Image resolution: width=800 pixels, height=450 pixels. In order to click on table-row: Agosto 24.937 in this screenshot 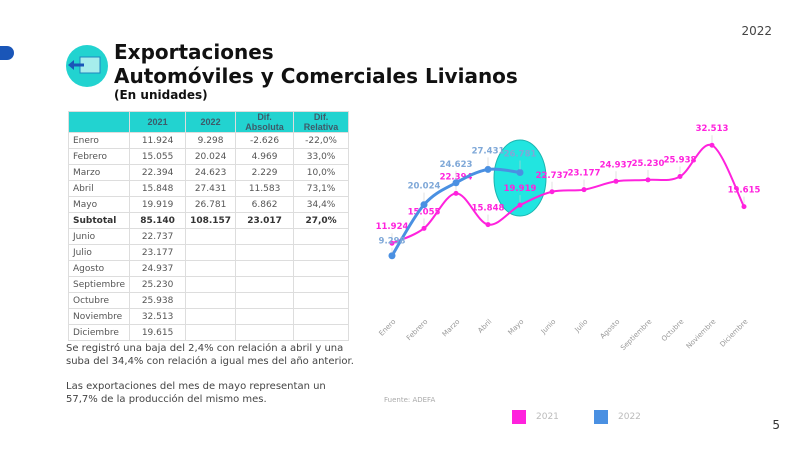, I will do `click(208, 268)`.